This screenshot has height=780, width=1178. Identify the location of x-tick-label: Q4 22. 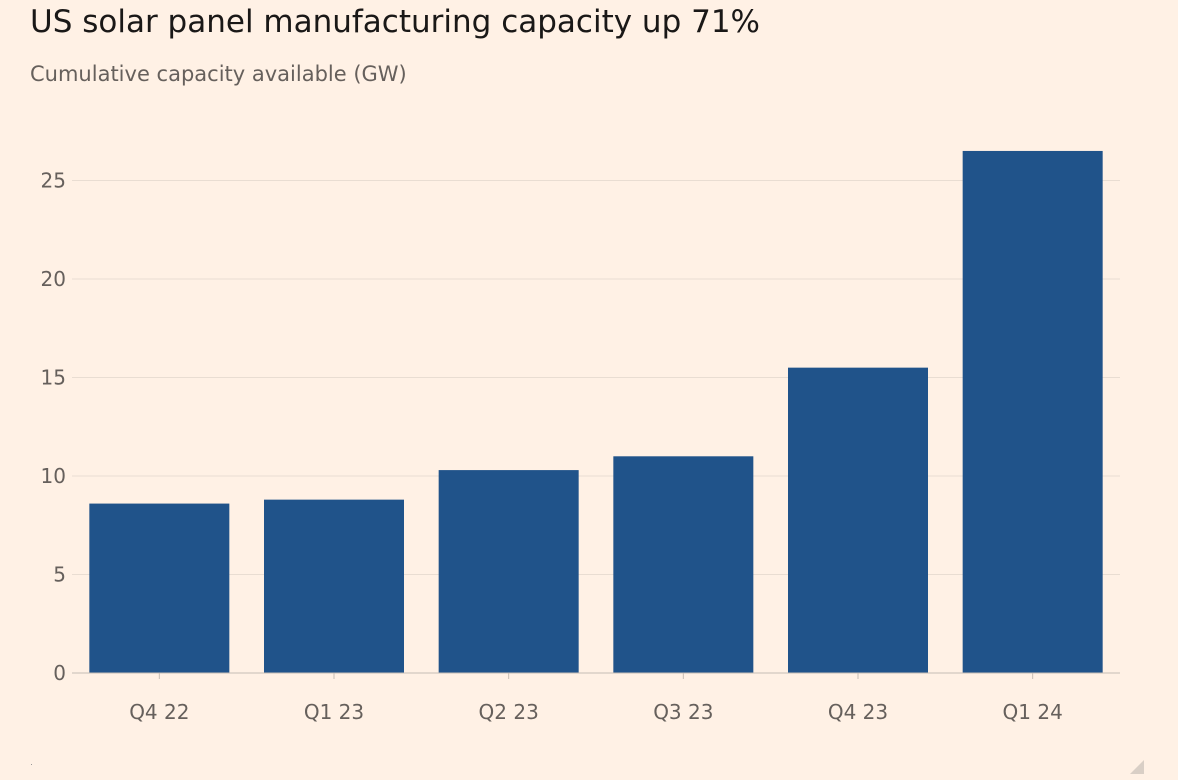
(159, 712).